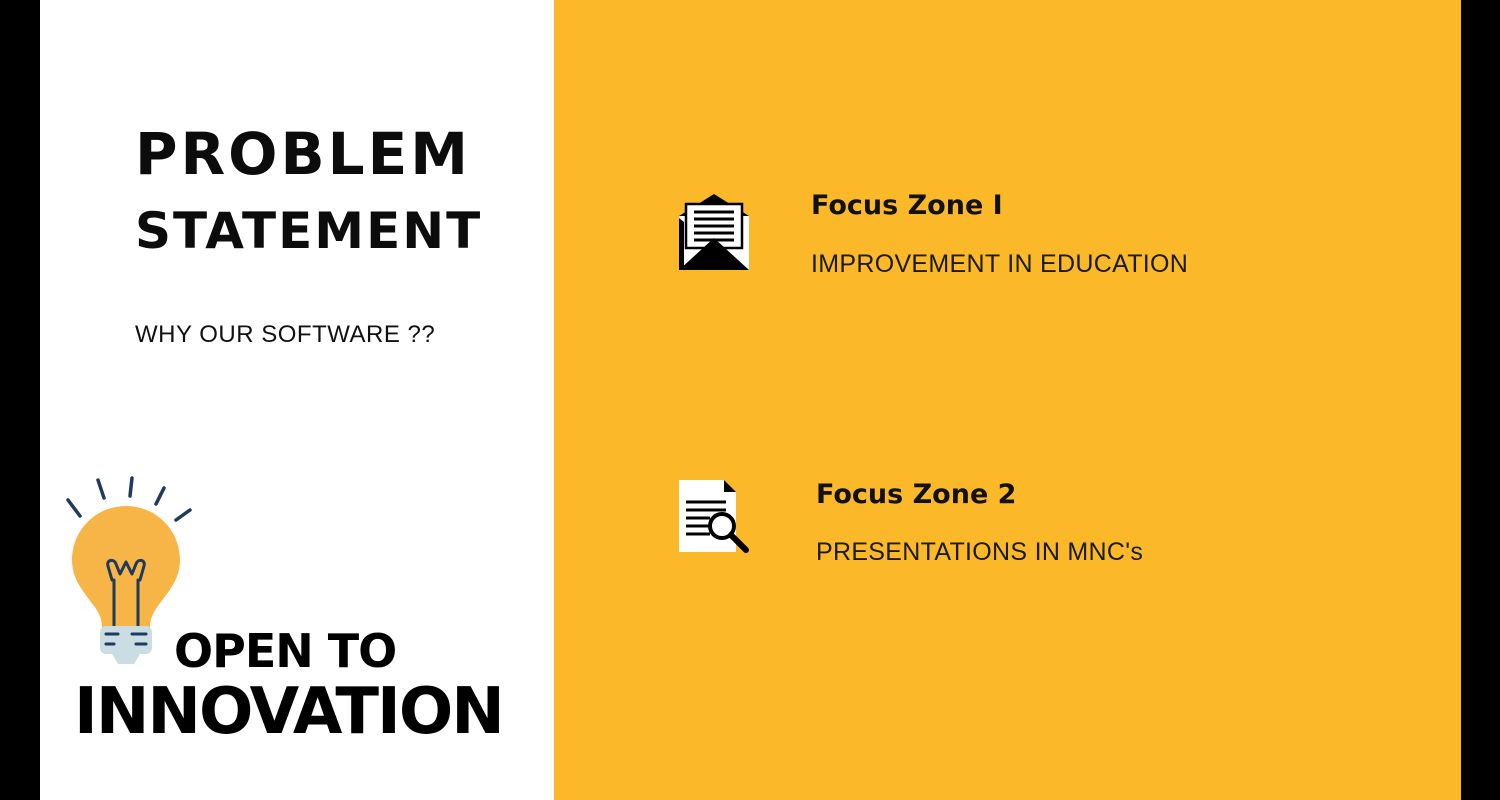 The height and width of the screenshot is (800, 1500). I want to click on badge-line-1: OPEN TO, so click(285, 651).